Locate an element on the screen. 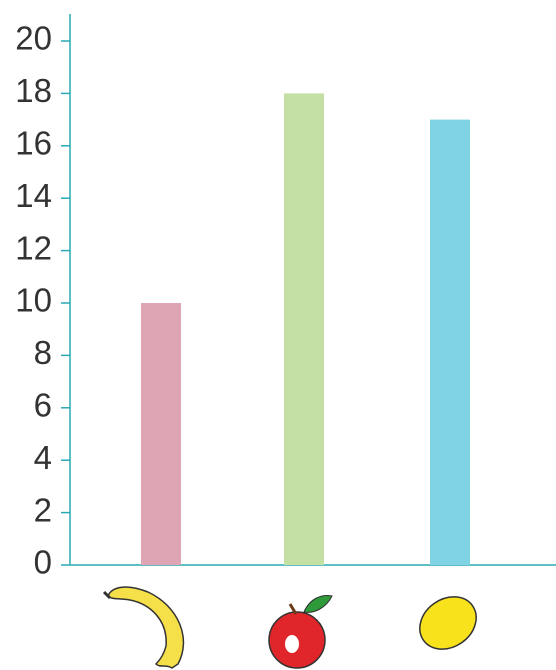 This screenshot has width=556, height=670. y-tick-label: 6 is located at coordinates (43, 405).